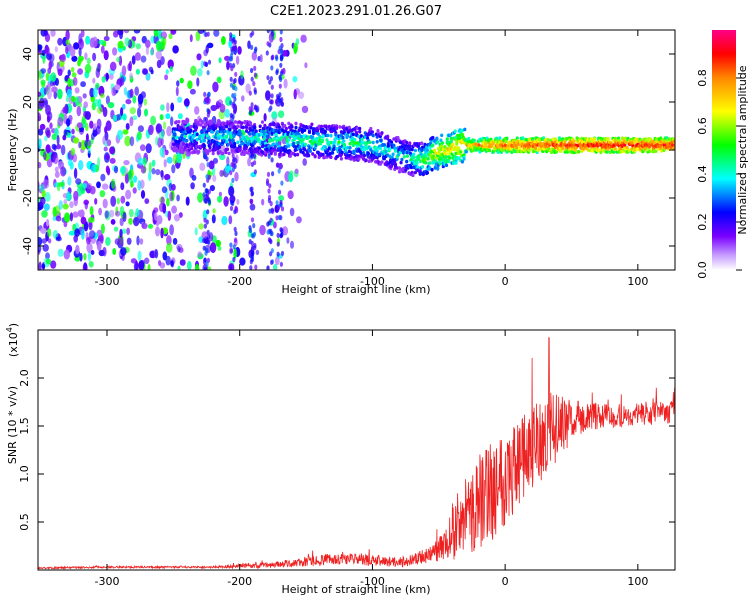 This screenshot has width=750, height=600. Describe the element at coordinates (13, 344) in the screenshot. I see `snr-scale-prefix: (x10` at that location.